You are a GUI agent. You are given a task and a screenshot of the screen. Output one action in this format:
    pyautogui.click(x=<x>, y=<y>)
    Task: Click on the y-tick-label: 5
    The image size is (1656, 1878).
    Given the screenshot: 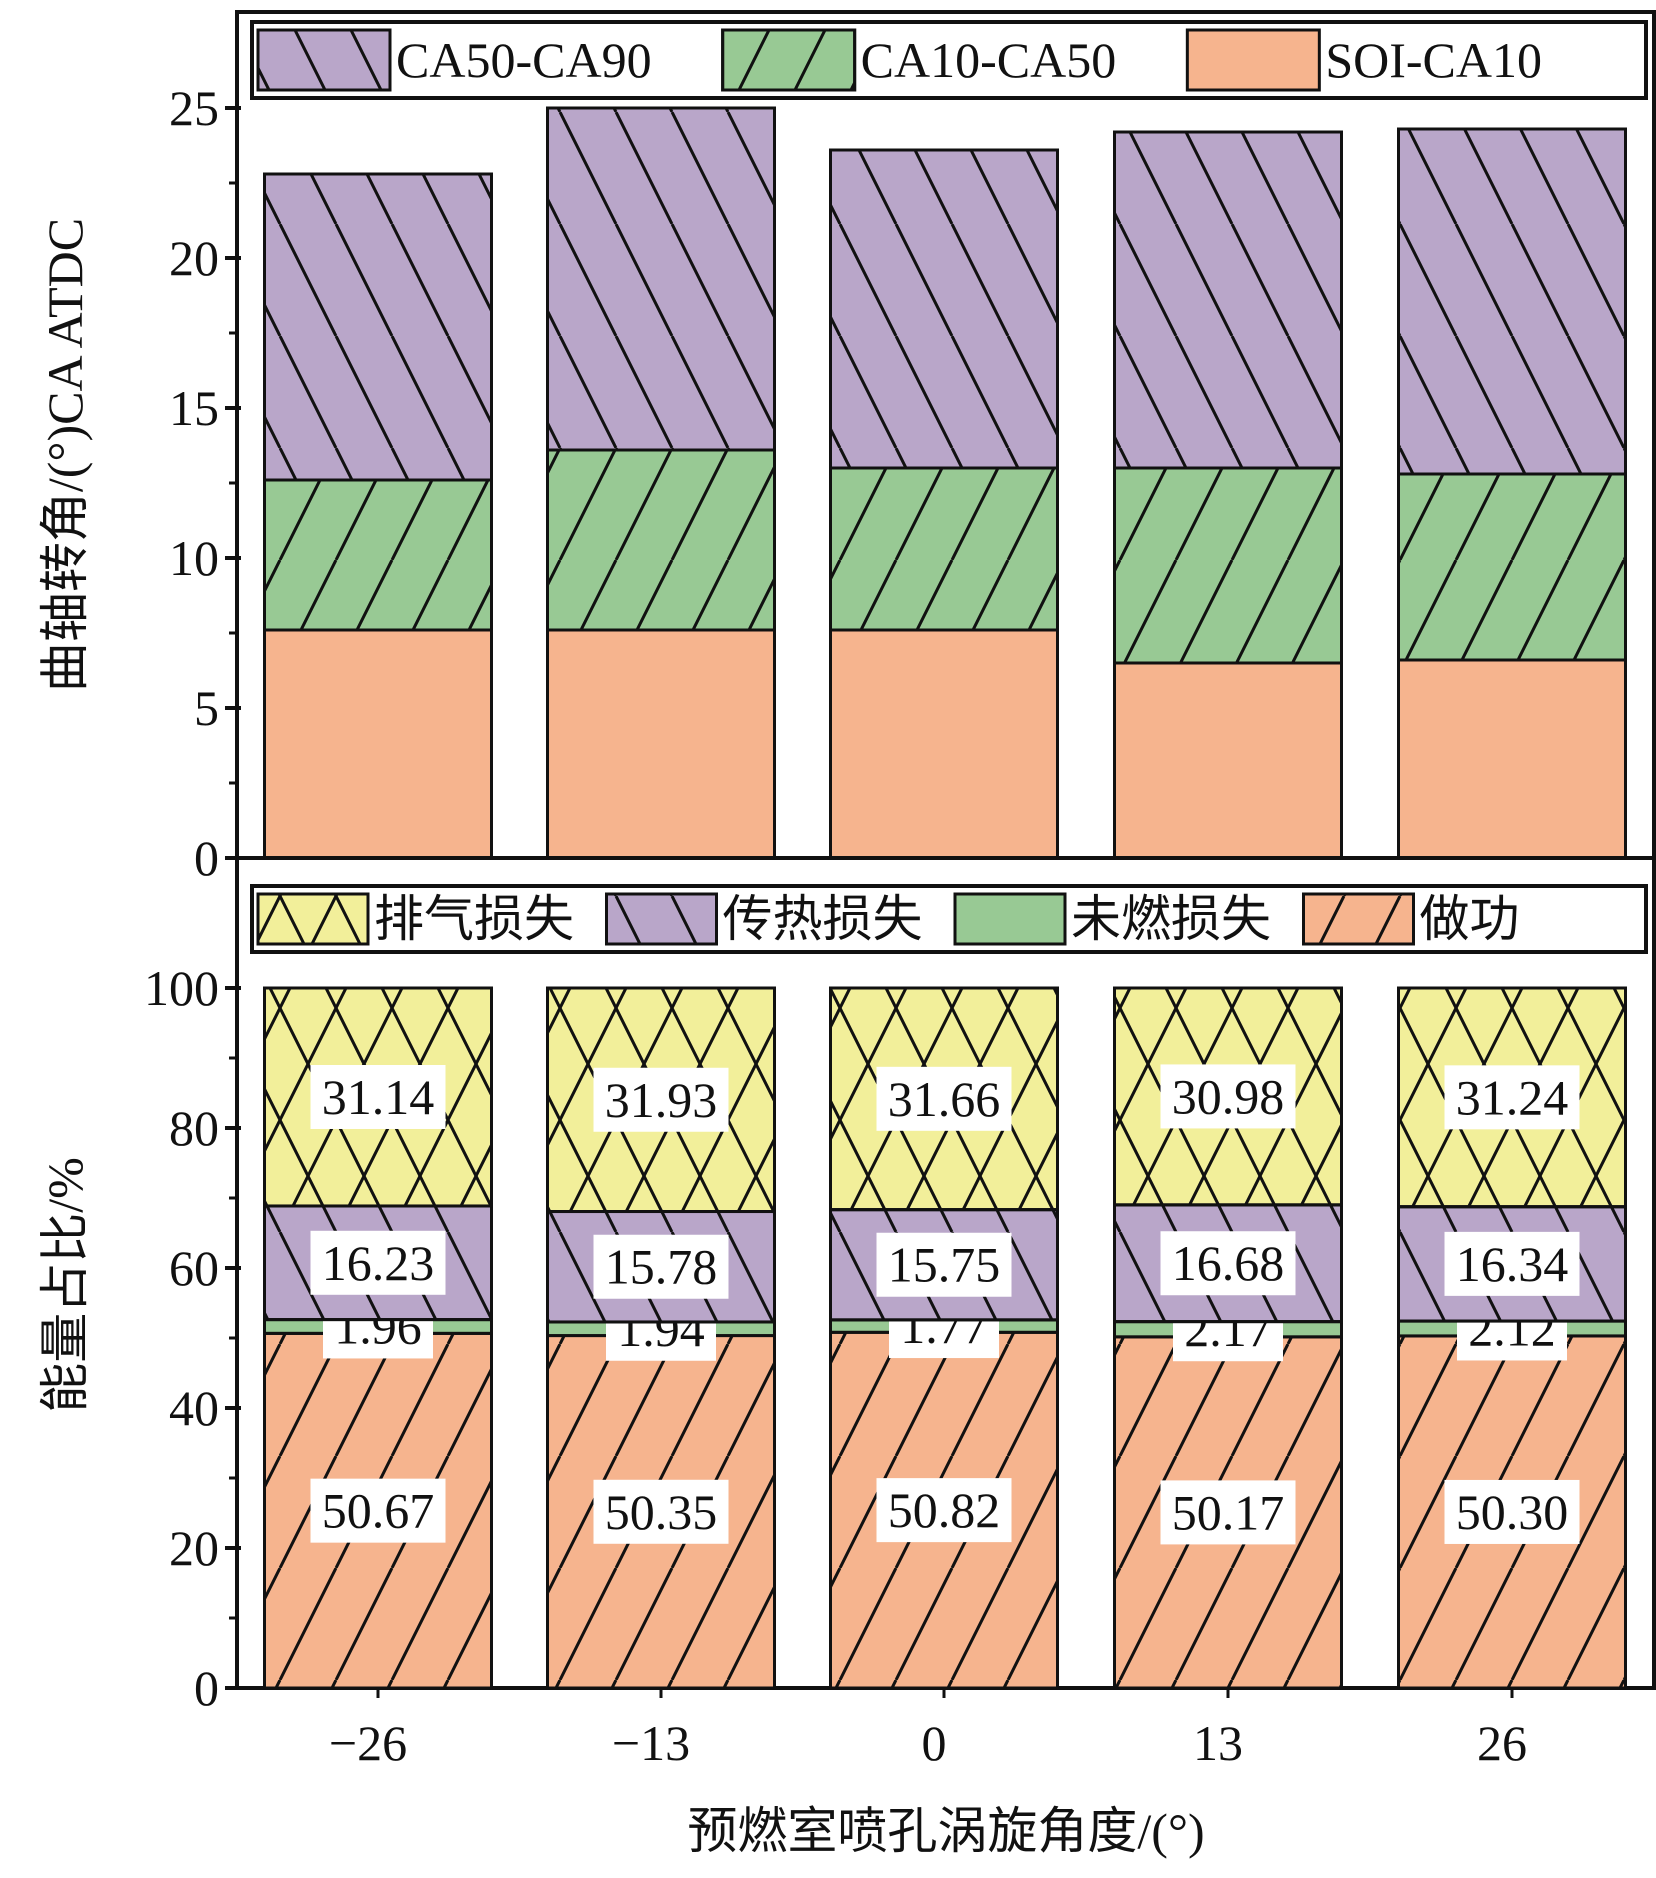 What is the action you would take?
    pyautogui.click(x=206, y=708)
    